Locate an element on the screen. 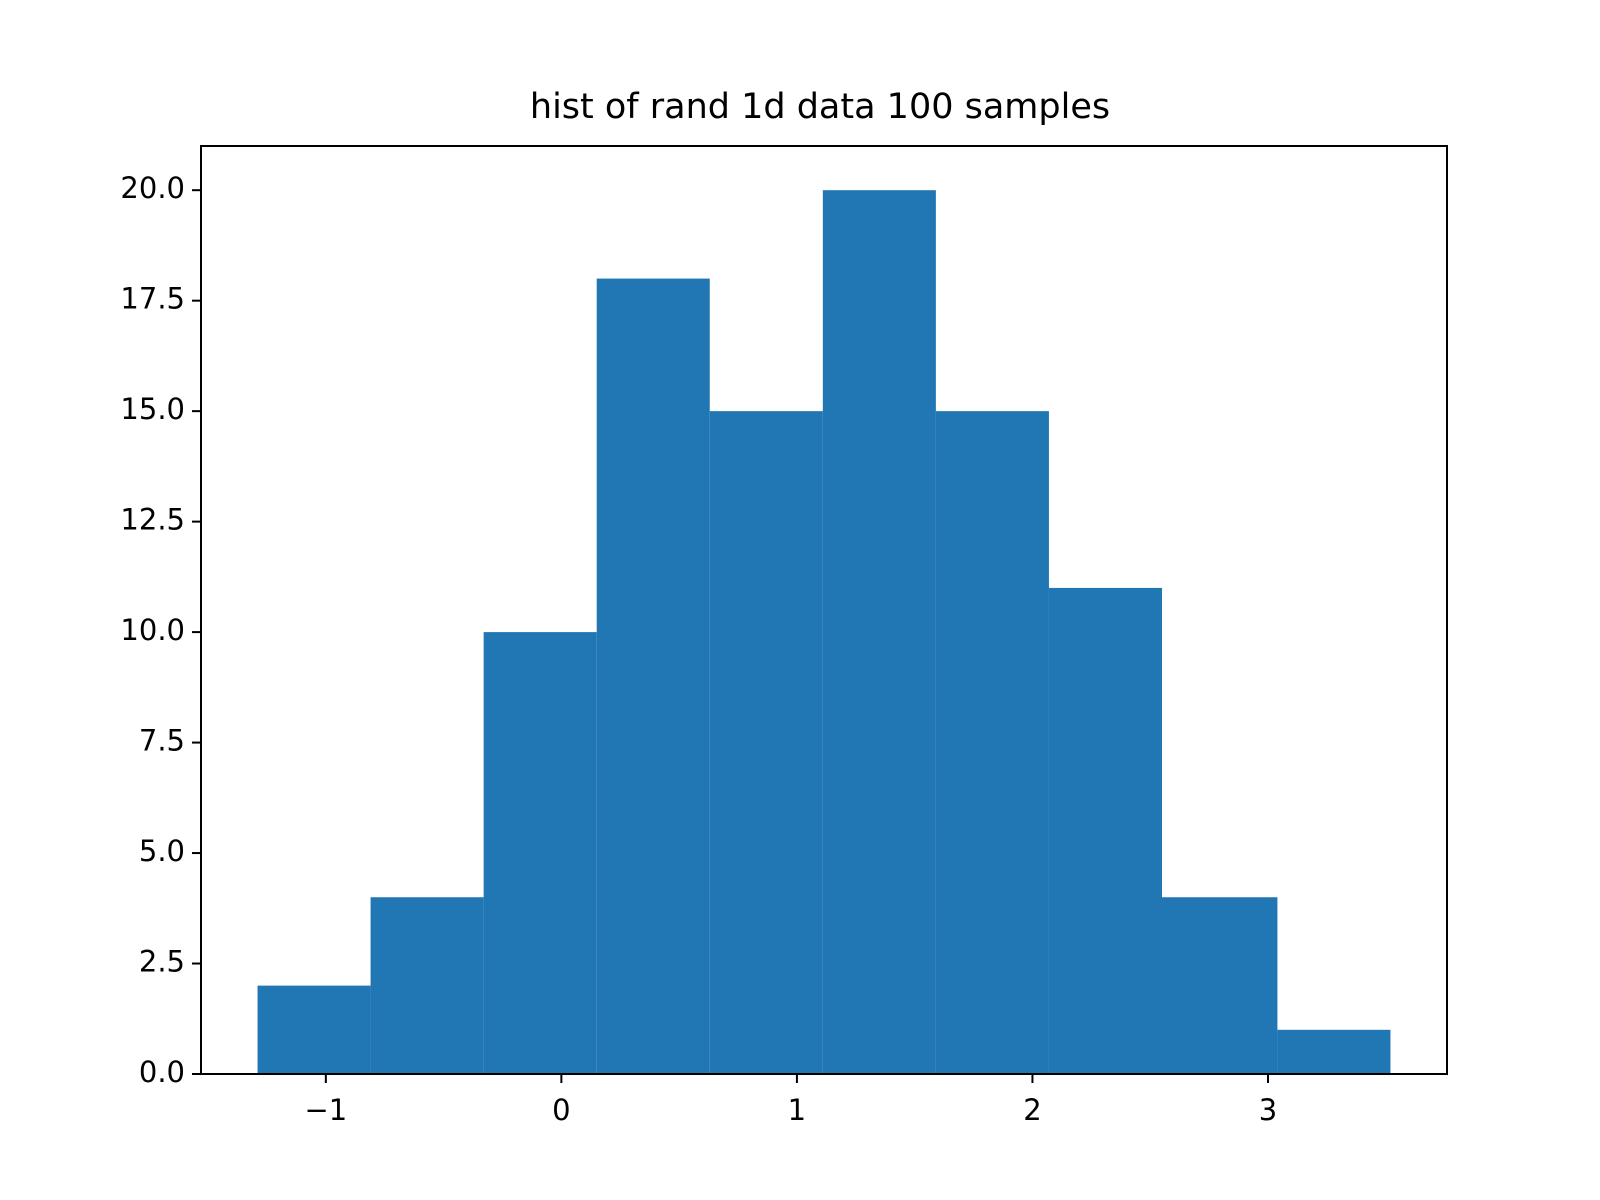 The height and width of the screenshot is (1200, 1600). x-tick-label: 0 is located at coordinates (561, 1110).